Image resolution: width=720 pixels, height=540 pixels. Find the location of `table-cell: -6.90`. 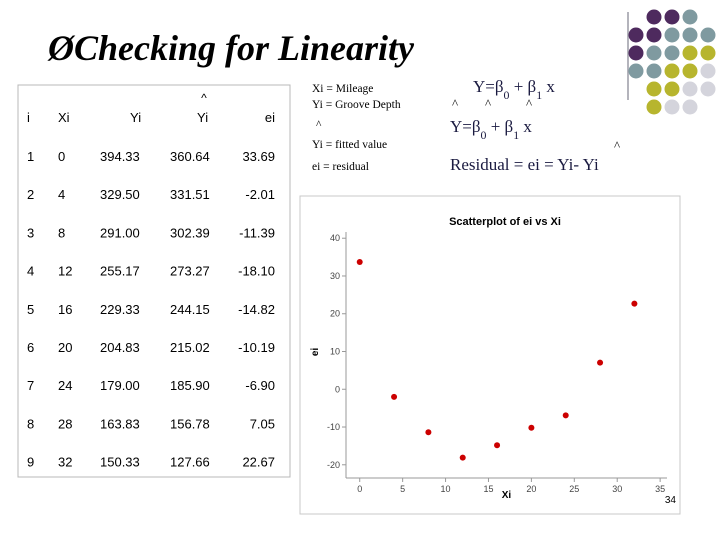

table-cell: -6.90 is located at coordinates (260, 385).